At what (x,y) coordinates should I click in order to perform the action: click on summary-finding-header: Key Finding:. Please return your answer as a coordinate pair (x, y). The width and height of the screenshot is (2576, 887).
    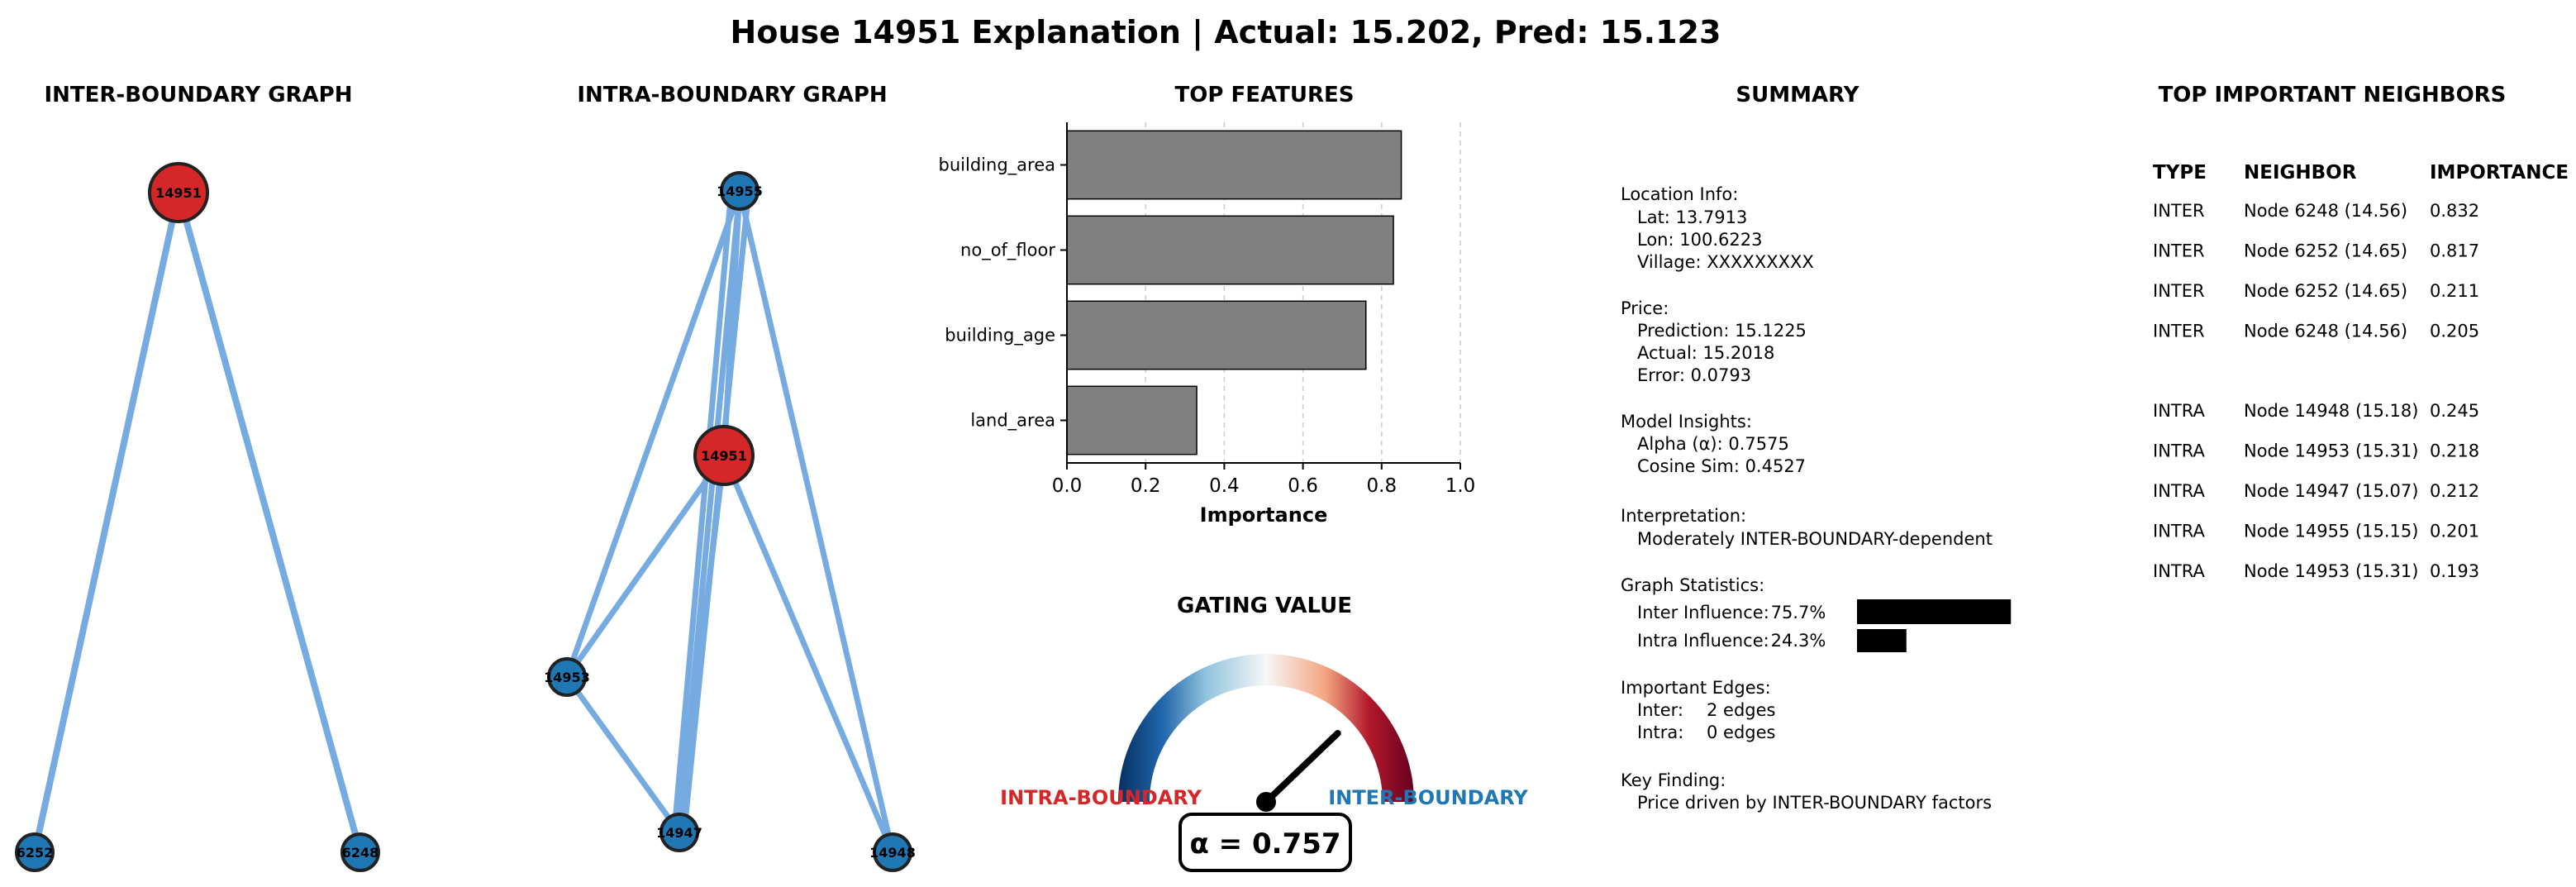
    Looking at the image, I should click on (1674, 780).